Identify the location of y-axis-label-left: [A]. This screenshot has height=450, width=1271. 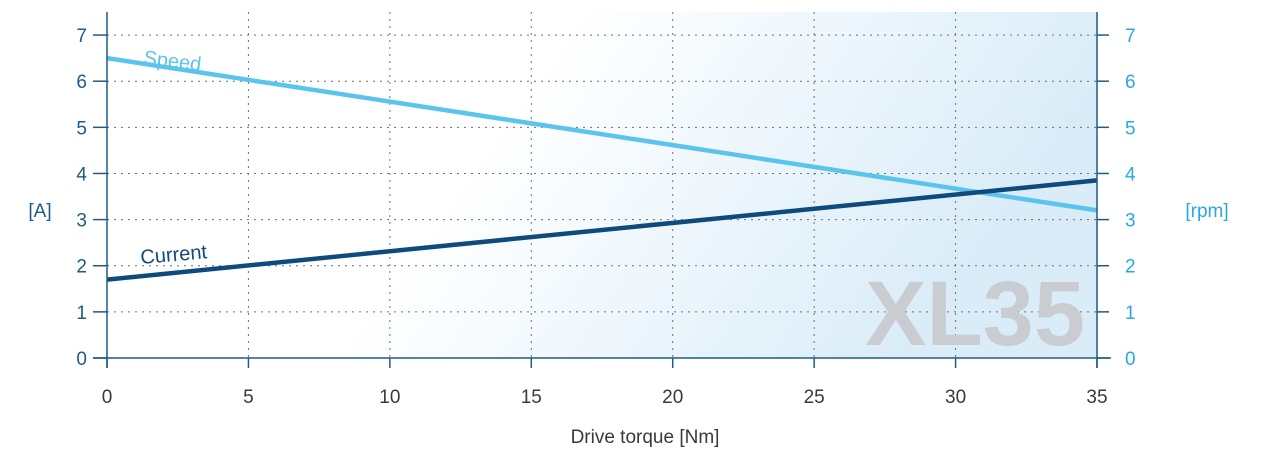
(39, 211).